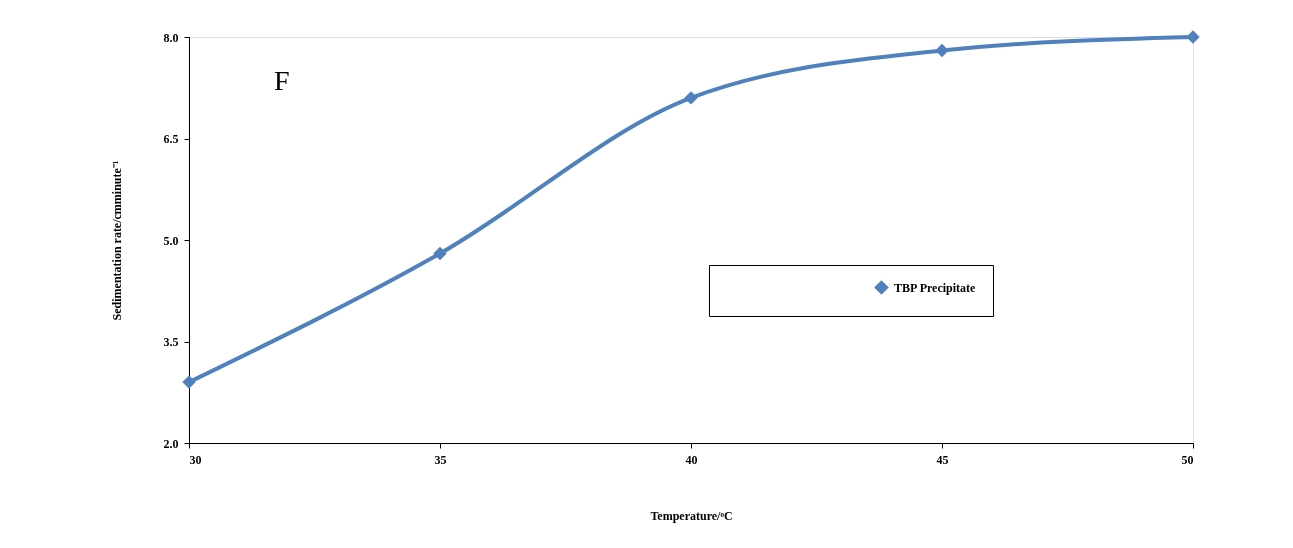 This screenshot has height=548, width=1293. I want to click on x-tick-label: 45, so click(942, 459).